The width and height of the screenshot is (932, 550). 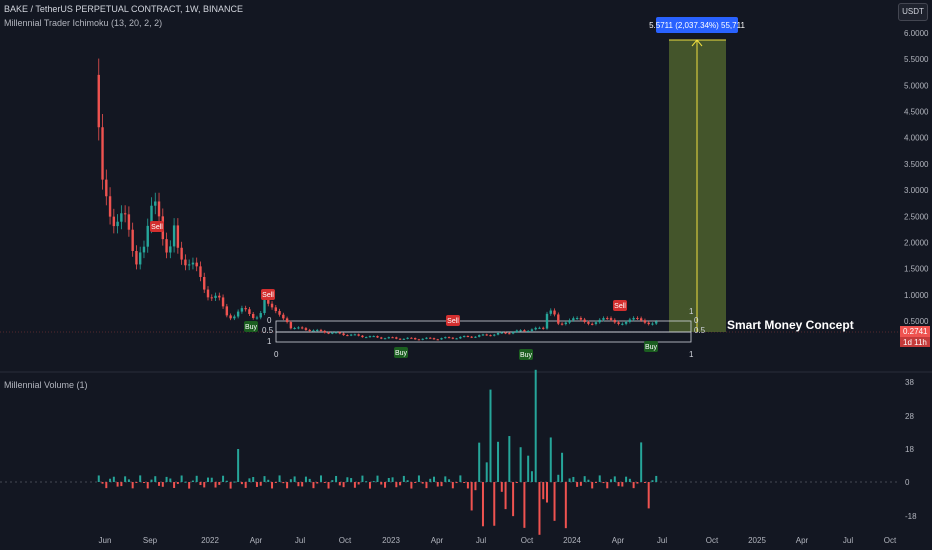 I want to click on measure-label: 5.5711 (2,037.34%) 55,711, so click(x=697, y=25).